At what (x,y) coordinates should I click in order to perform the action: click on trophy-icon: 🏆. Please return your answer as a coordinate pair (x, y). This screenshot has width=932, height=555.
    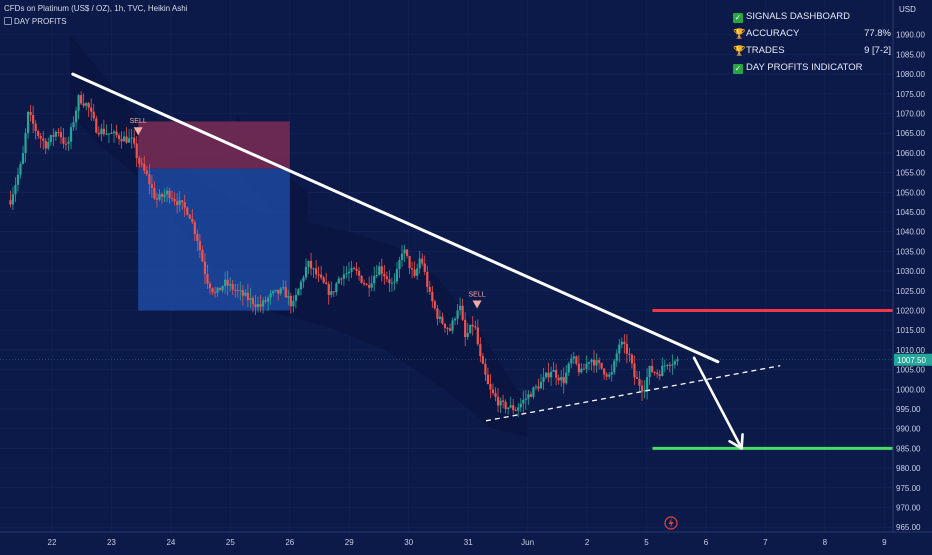
    Looking at the image, I should click on (739, 51).